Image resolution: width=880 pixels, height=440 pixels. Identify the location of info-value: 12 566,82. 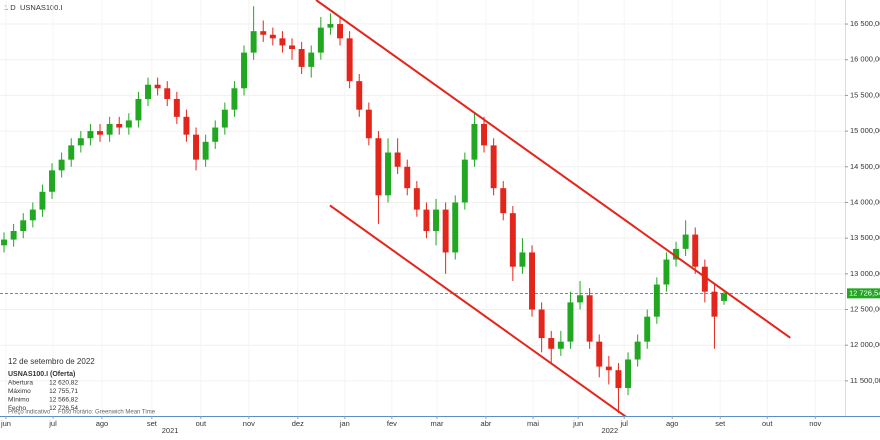
(63, 400).